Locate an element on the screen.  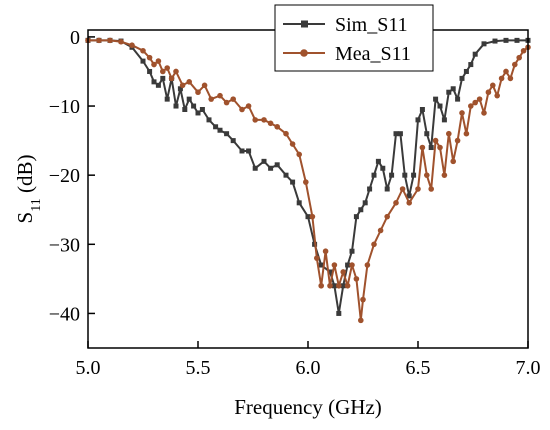
y-tick-label: −10 is located at coordinates (64, 107).